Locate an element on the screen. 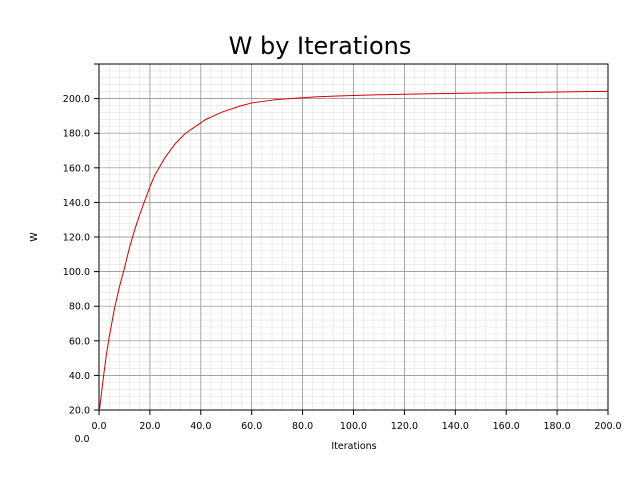 The image size is (640, 480). y-tick-label: 100.0 is located at coordinates (76, 272).